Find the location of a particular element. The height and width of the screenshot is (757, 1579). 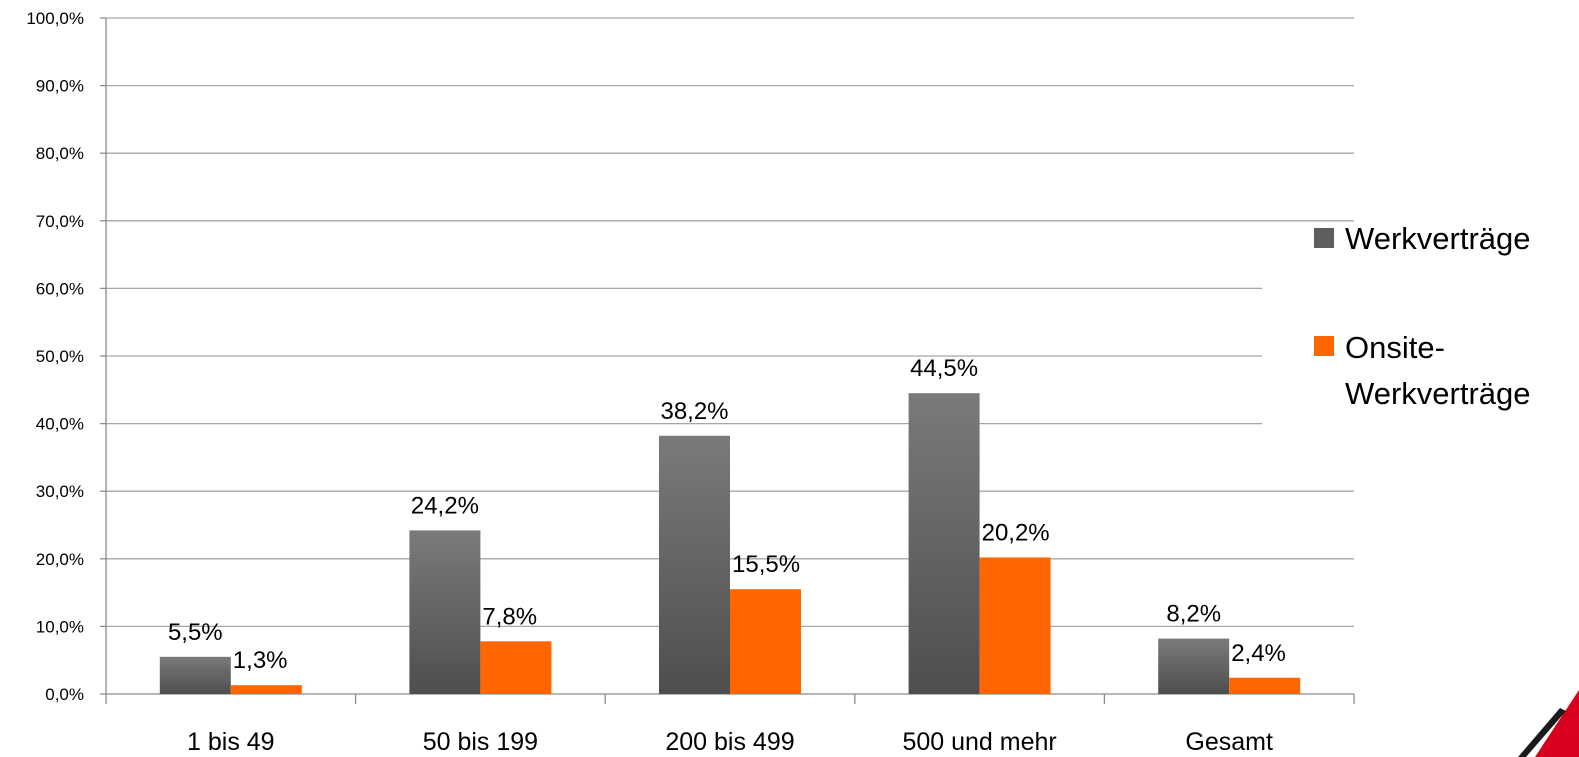

y-tick-label: 20,0% is located at coordinates (60, 559).